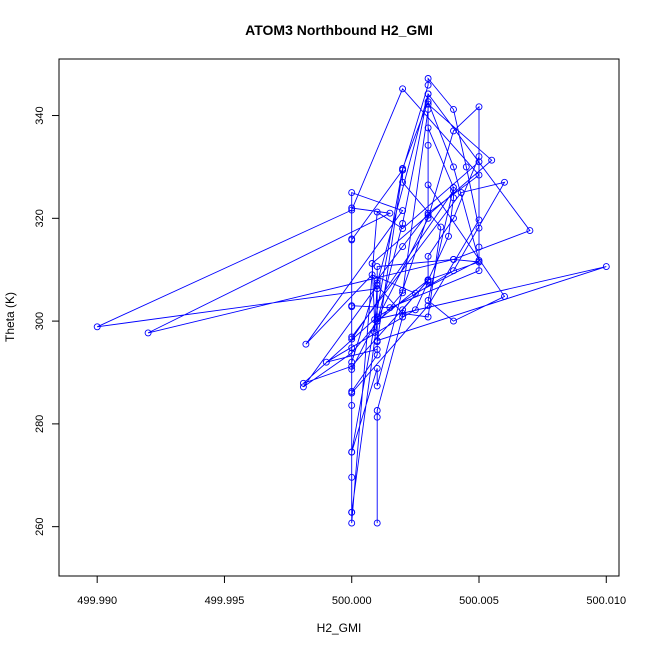 This screenshot has width=650, height=650. What do you see at coordinates (40, 115) in the screenshot?
I see `y-tick-label: 340` at bounding box center [40, 115].